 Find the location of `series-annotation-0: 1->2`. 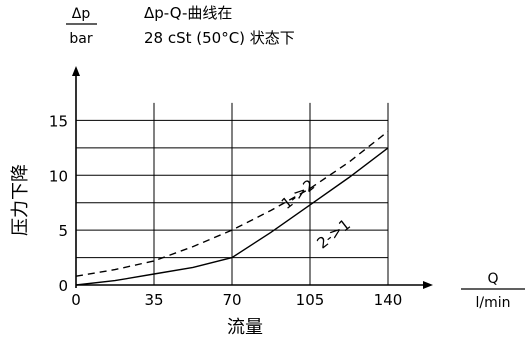

series-annotation-0: 1->2 is located at coordinates (298, 194).